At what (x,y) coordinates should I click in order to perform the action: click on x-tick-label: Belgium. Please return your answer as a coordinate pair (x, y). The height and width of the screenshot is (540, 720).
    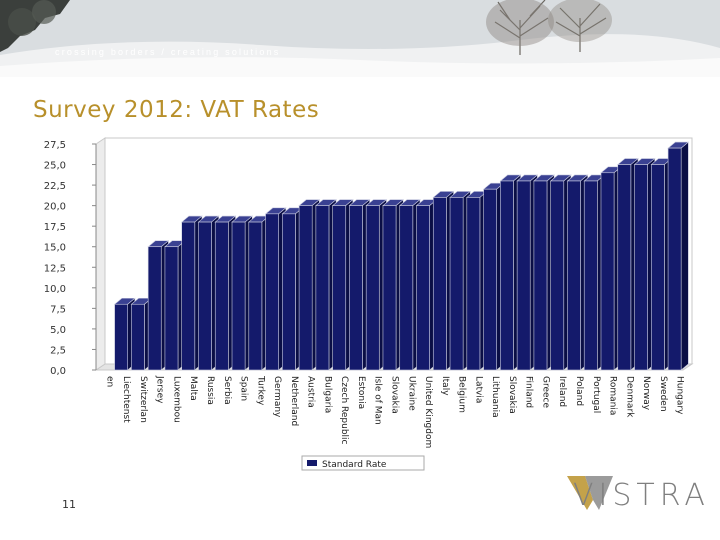
    Looking at the image, I should click on (462, 394).